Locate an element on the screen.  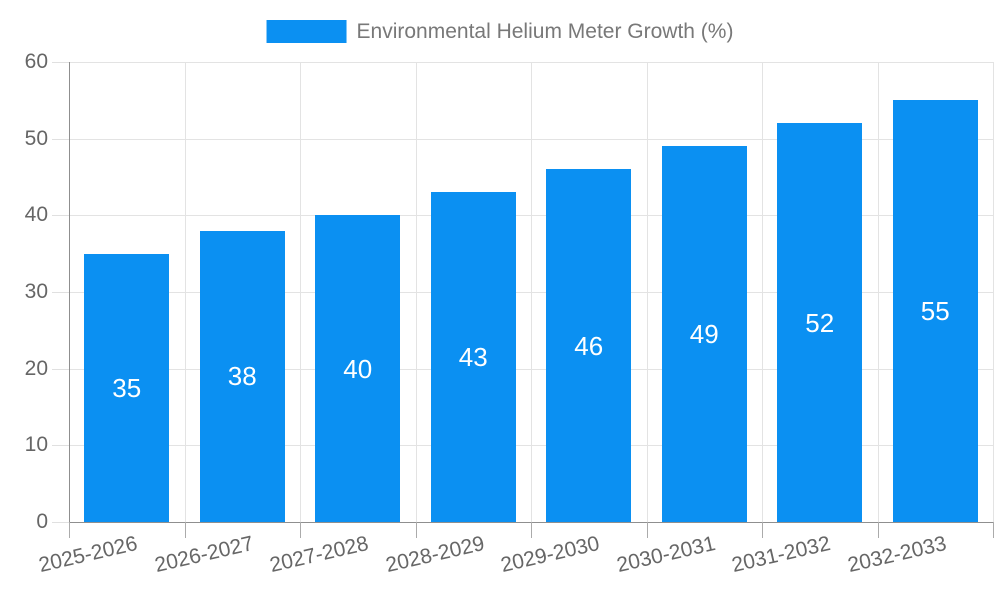
bar-2031-2032: 52 is located at coordinates (820, 322).